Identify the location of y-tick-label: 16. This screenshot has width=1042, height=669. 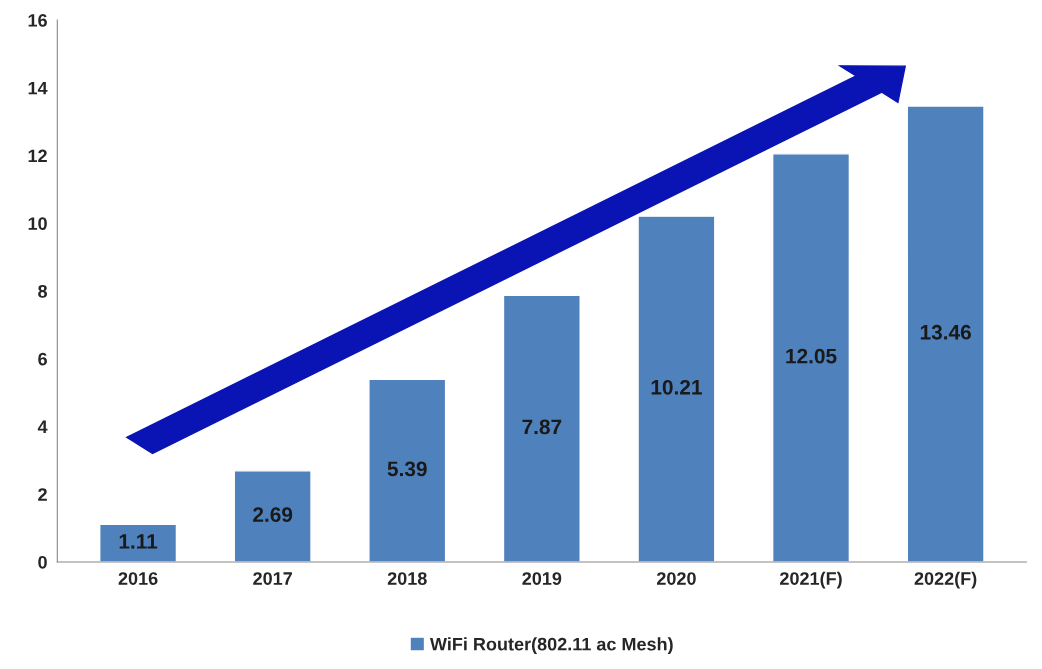
(37, 20).